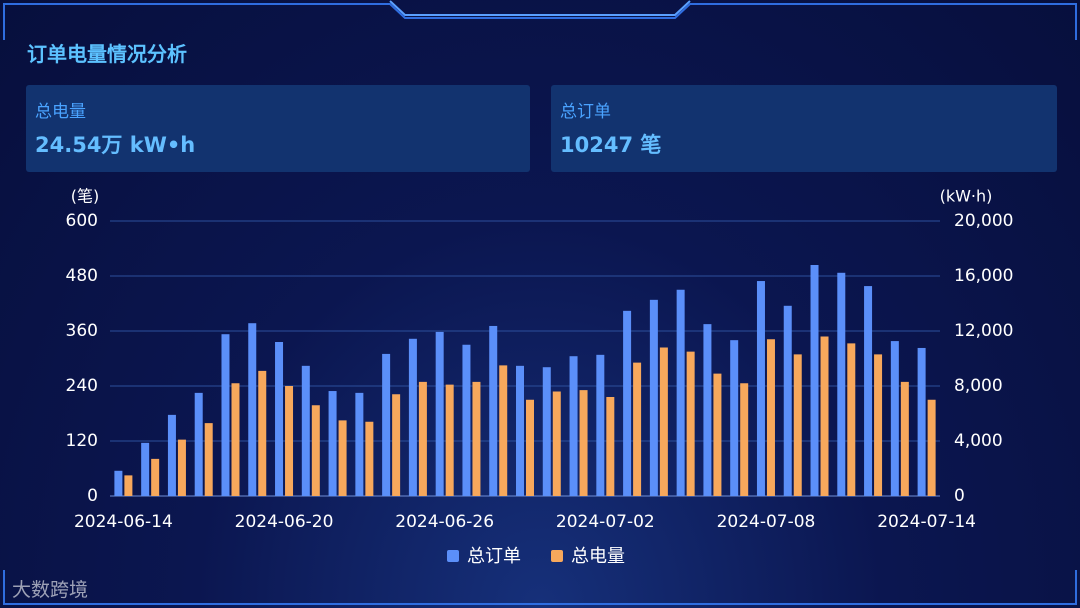 The height and width of the screenshot is (608, 1080). I want to click on watermark: 大数跨境, so click(50, 590).